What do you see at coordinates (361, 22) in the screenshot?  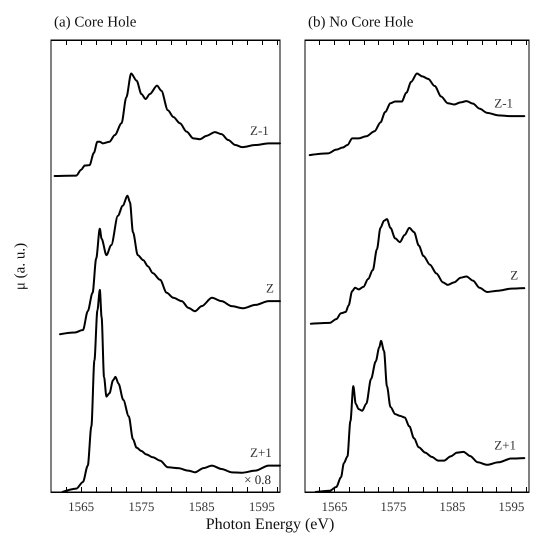 I see `chart-title: (b) No Core Hole` at bounding box center [361, 22].